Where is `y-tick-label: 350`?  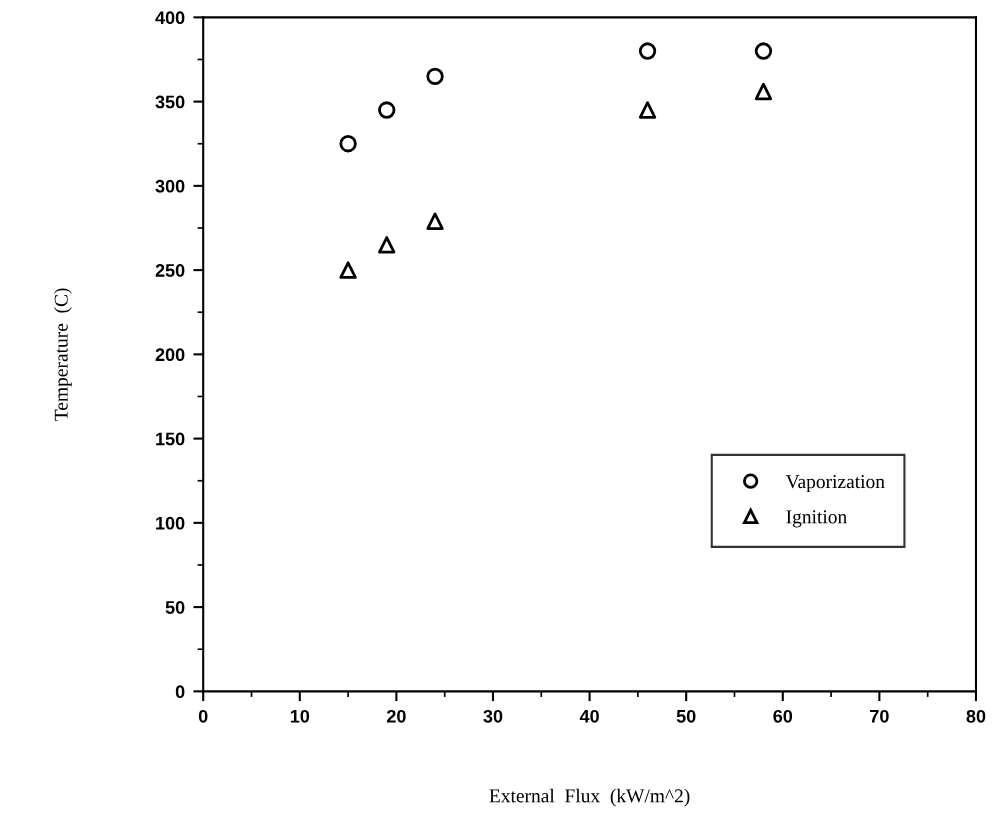
y-tick-label: 350 is located at coordinates (170, 102).